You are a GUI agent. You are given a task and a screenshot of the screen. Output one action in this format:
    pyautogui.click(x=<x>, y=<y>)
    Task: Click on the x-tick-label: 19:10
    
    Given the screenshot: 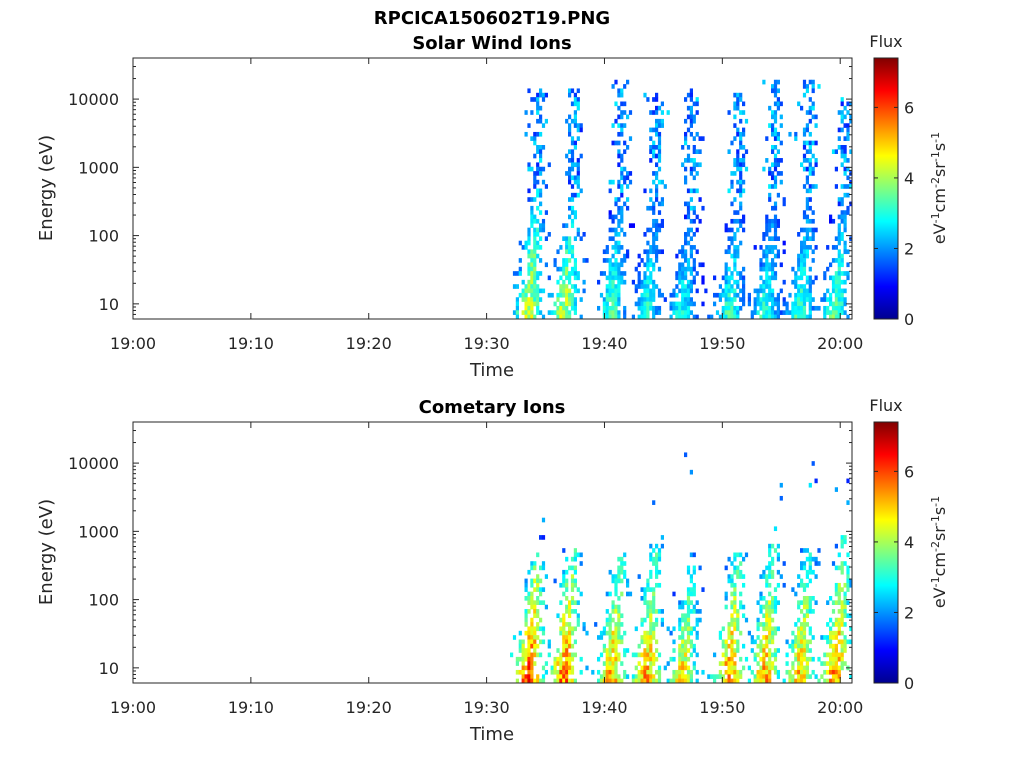 What is the action you would take?
    pyautogui.click(x=251, y=343)
    